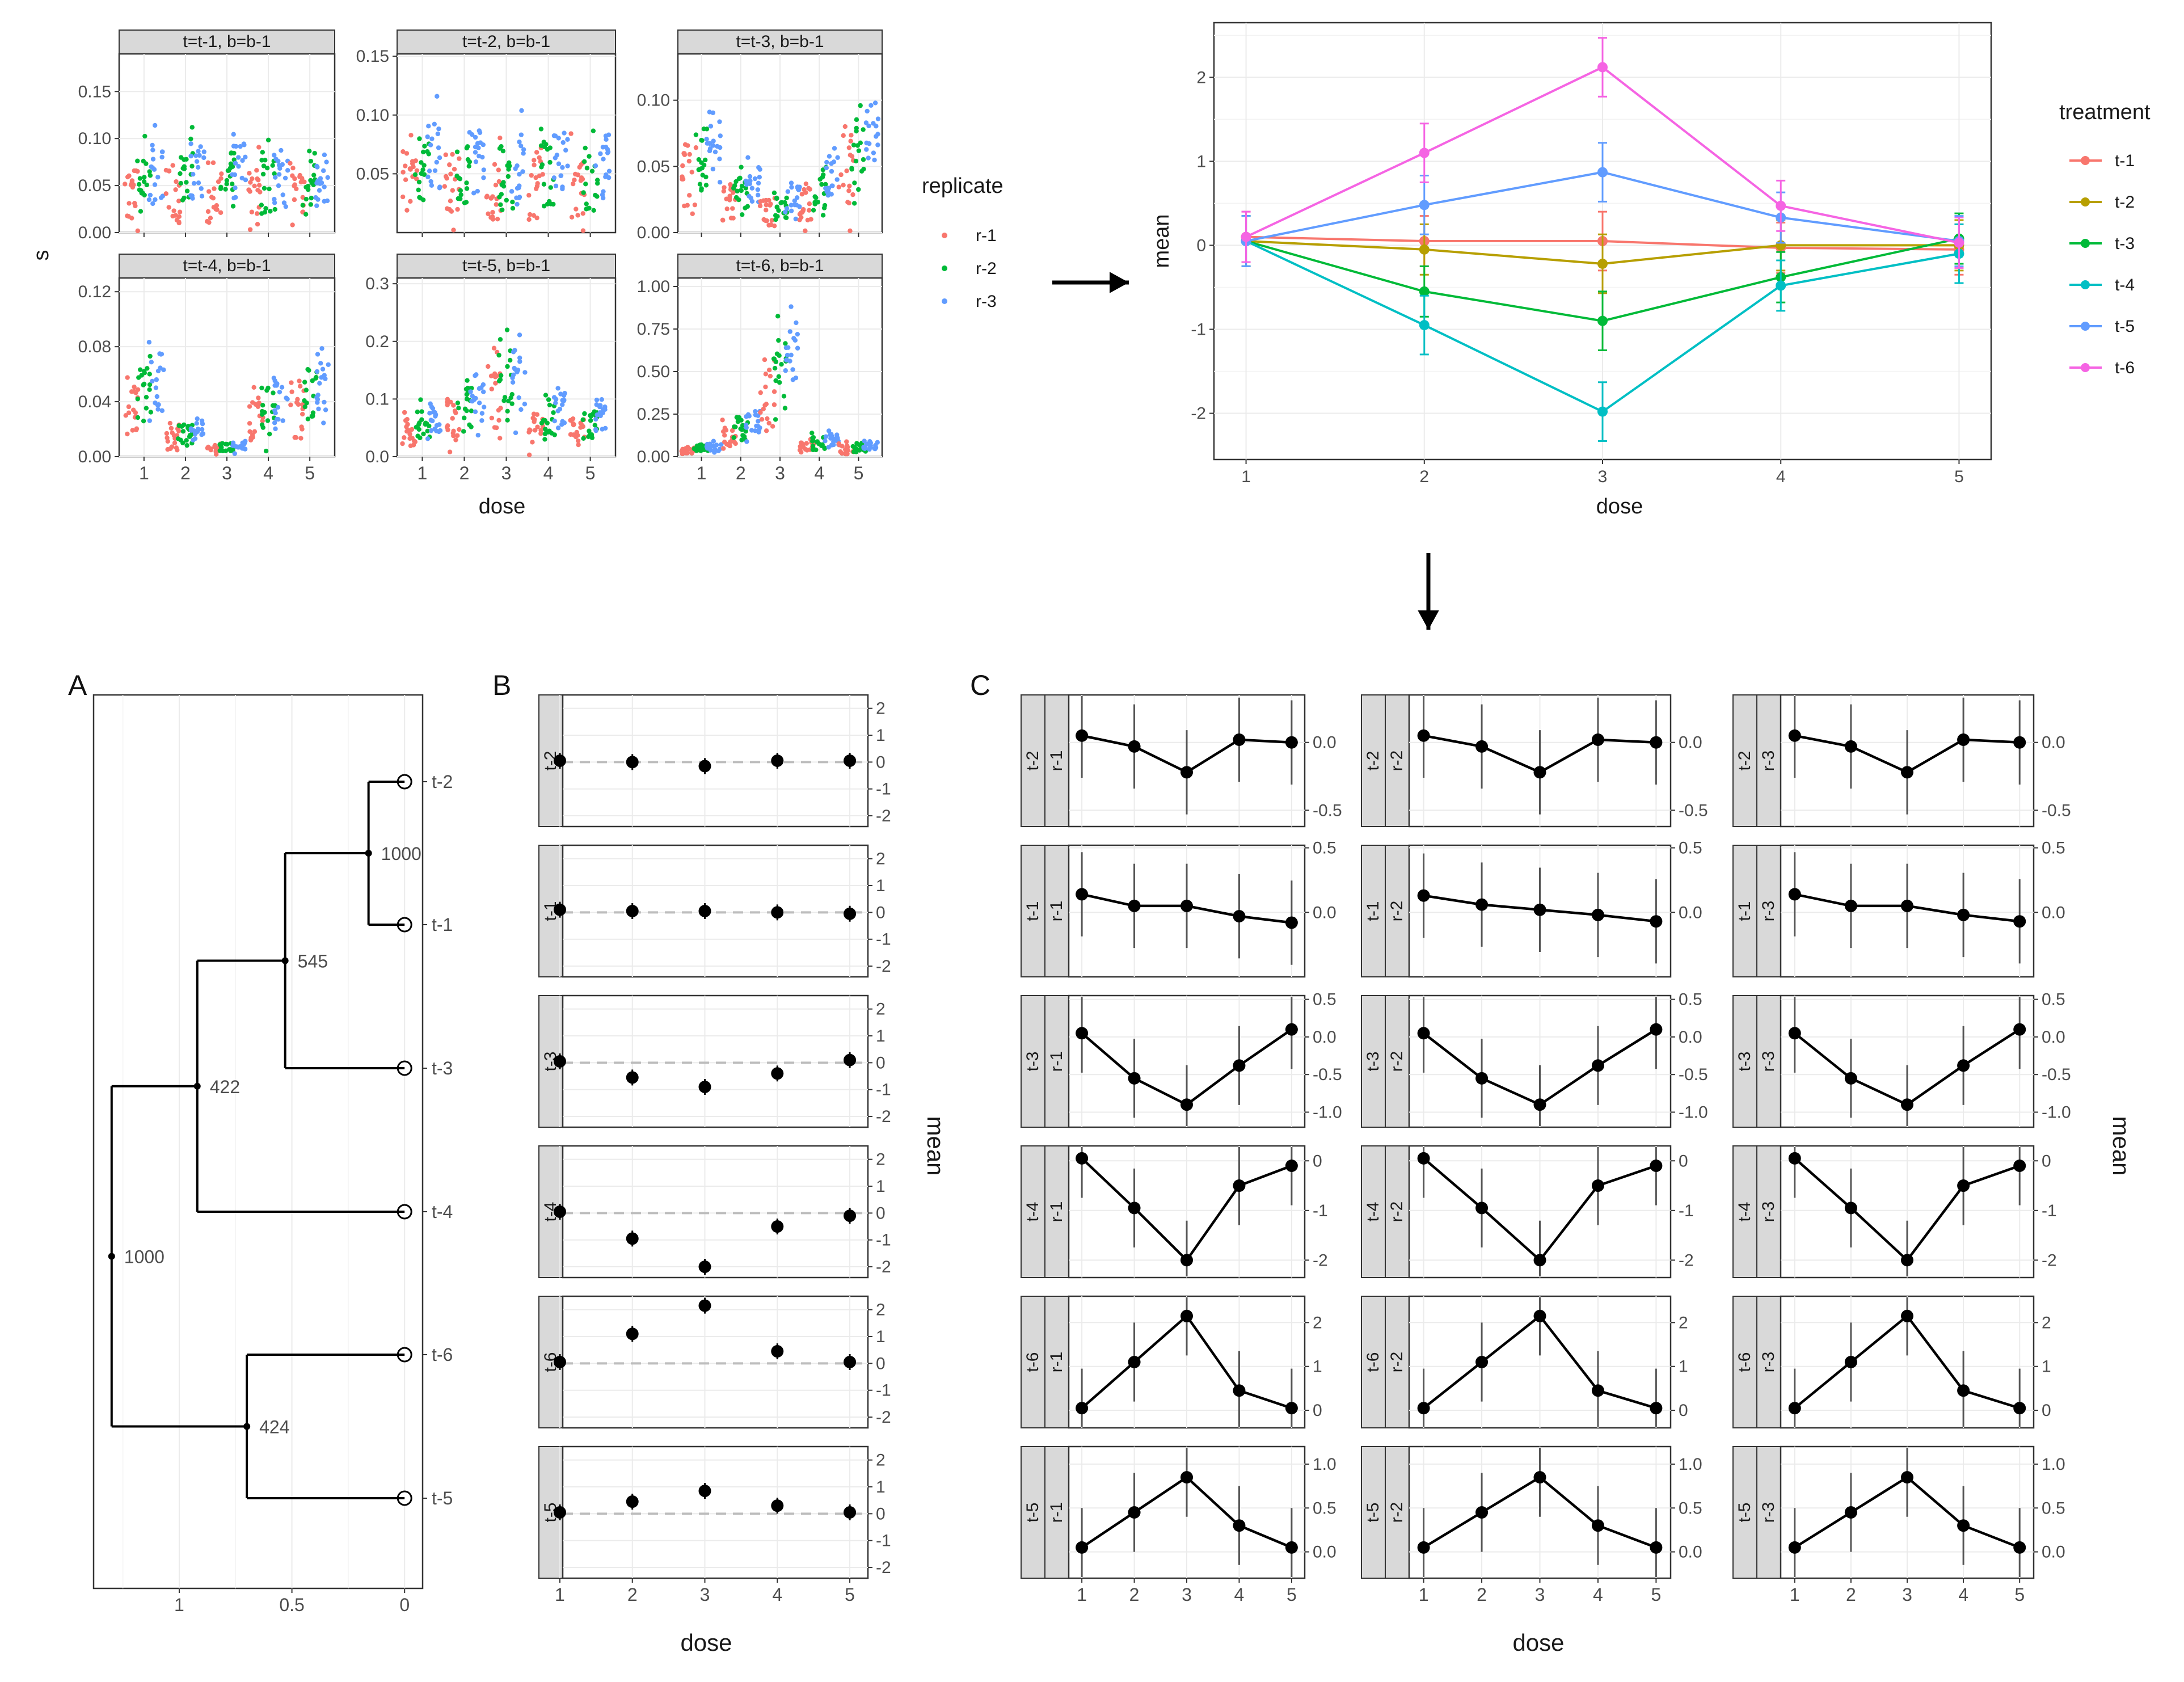 The height and width of the screenshot is (1682, 2184). I want to click on y-tick-label: 0, so click(1683, 1410).